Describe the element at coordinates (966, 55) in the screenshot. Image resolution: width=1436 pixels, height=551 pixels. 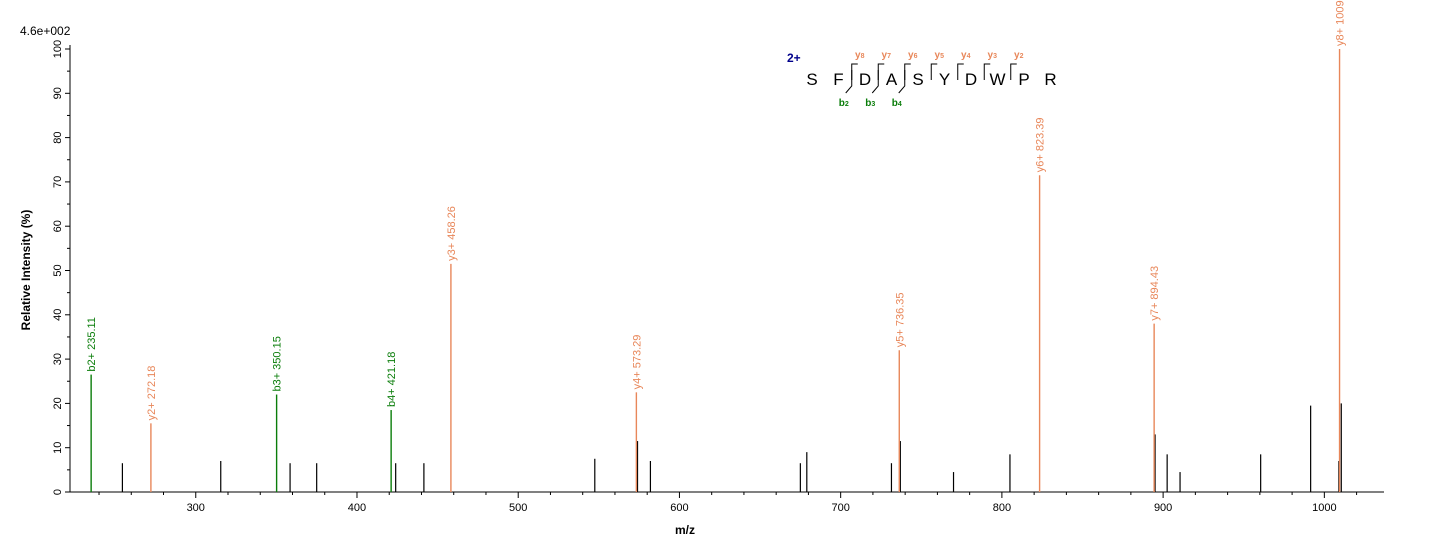
I see `y-fragment-label: y4` at that location.